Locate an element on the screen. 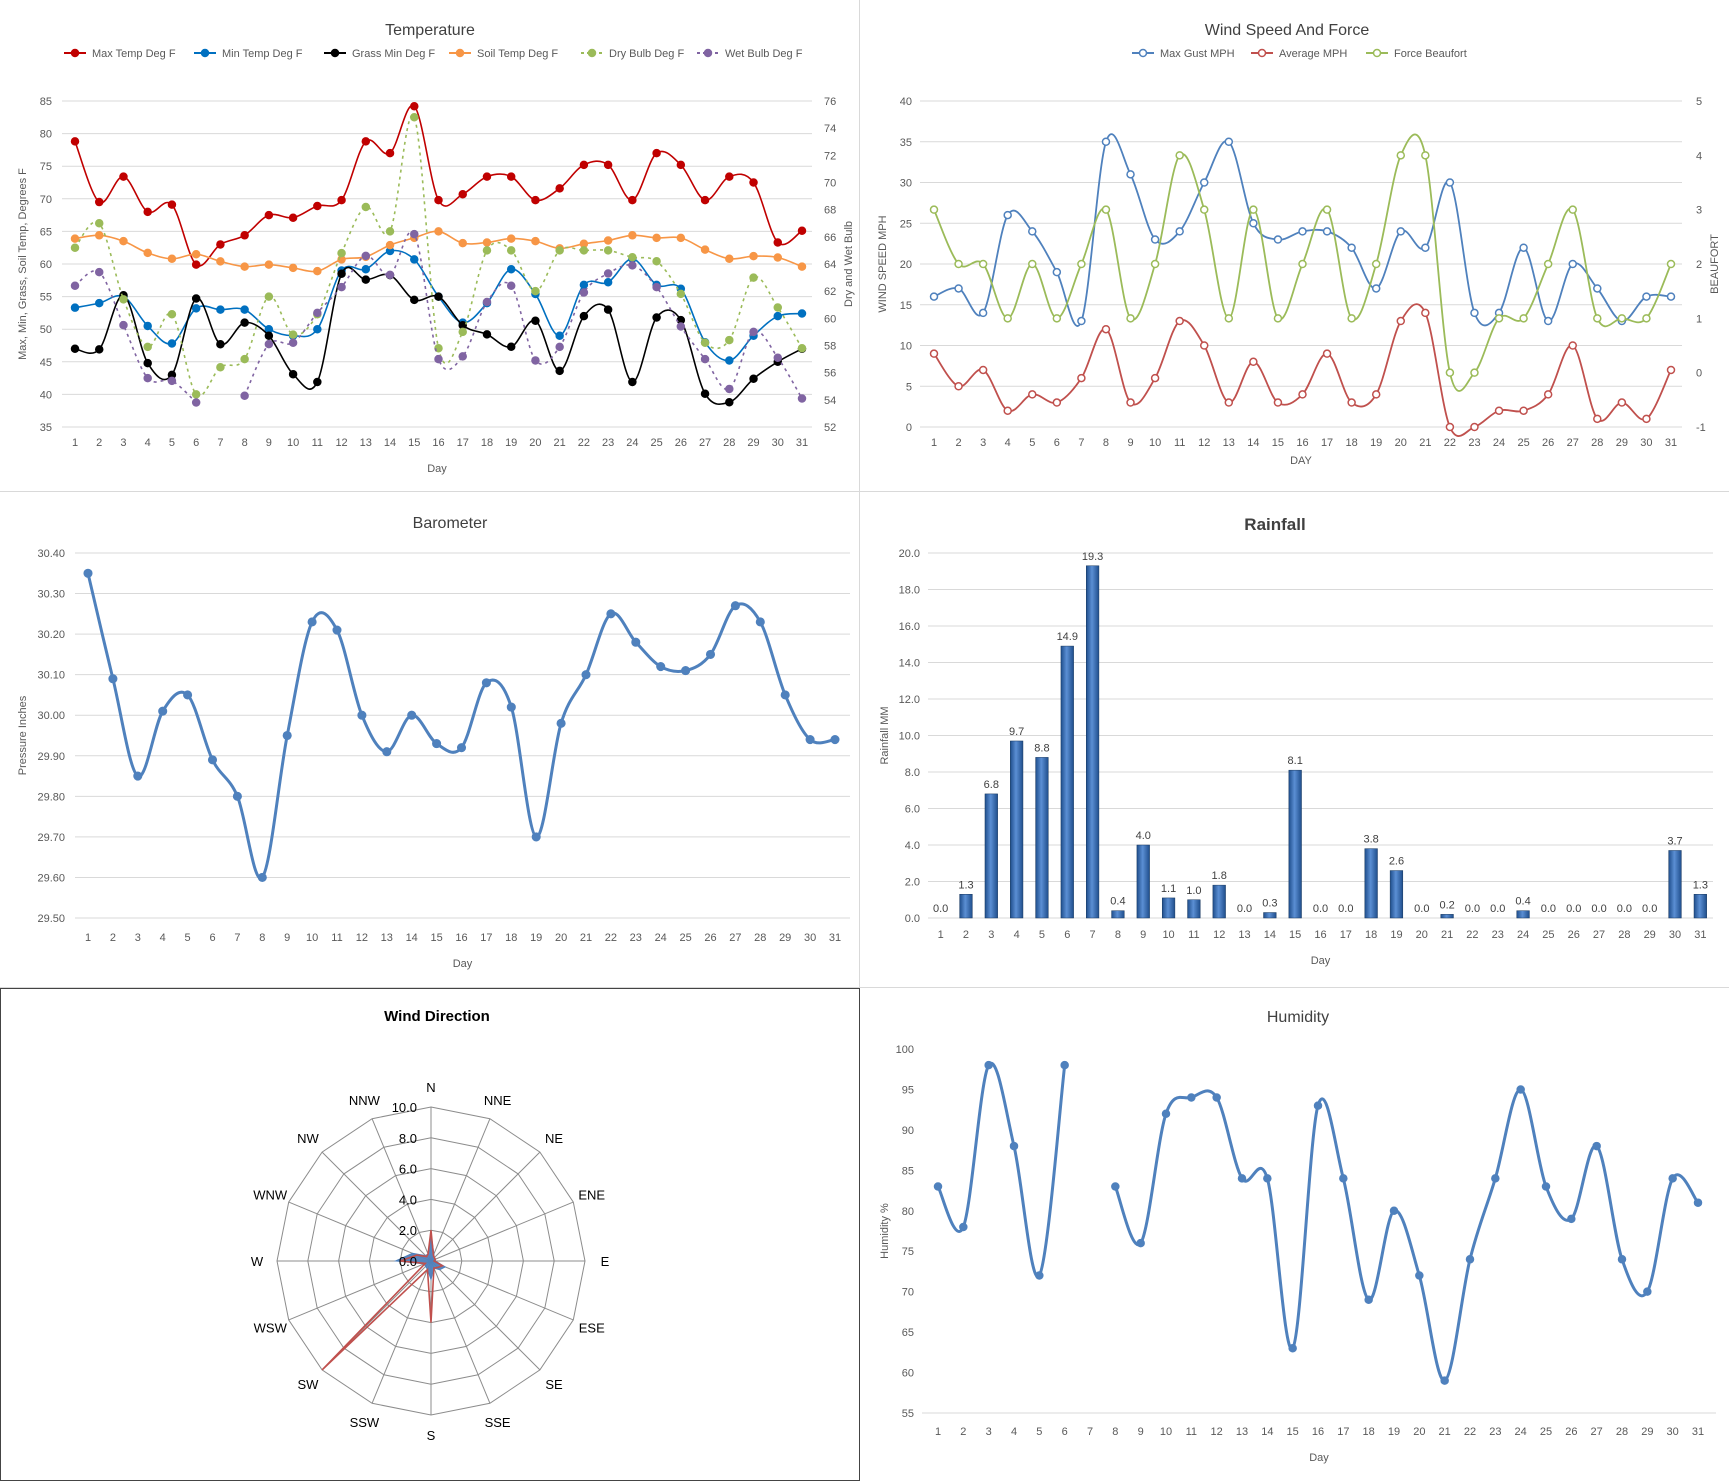 Image resolution: width=1729 pixels, height=1481 pixels. x-tick-label: 31 is located at coordinates (1671, 443).